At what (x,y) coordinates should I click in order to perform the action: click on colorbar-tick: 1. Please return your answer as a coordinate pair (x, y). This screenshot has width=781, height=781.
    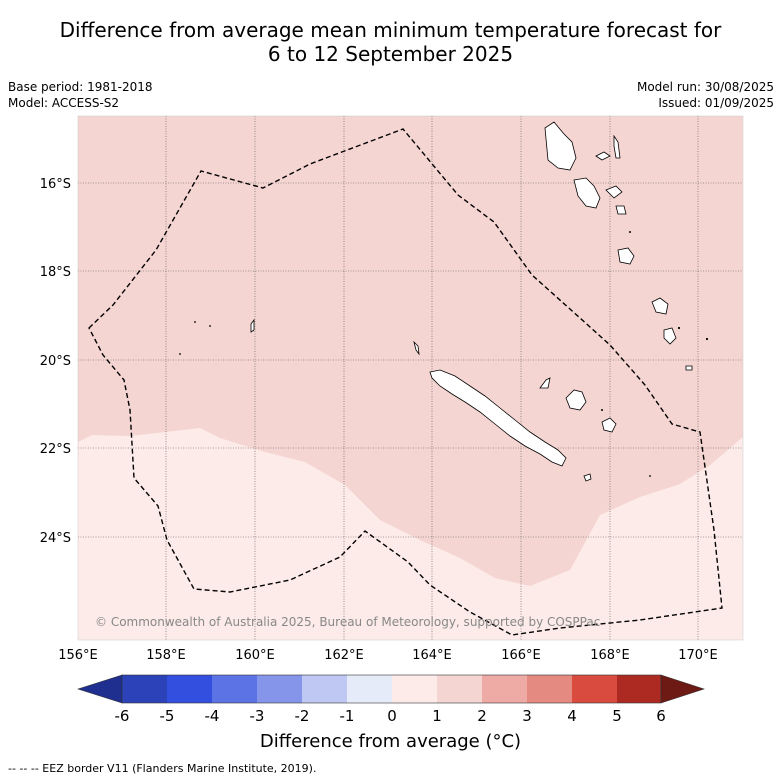
    Looking at the image, I should click on (437, 716).